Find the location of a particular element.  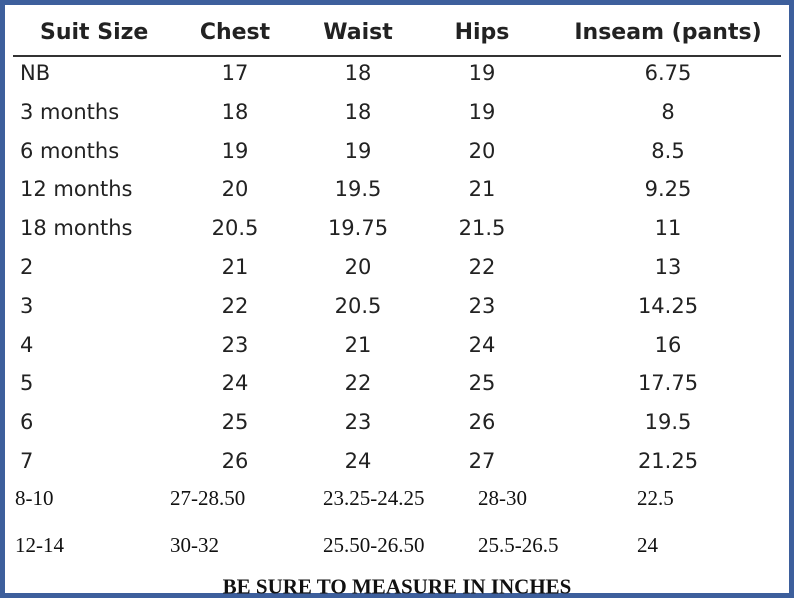

table-cell: 21.5 is located at coordinates (482, 228).